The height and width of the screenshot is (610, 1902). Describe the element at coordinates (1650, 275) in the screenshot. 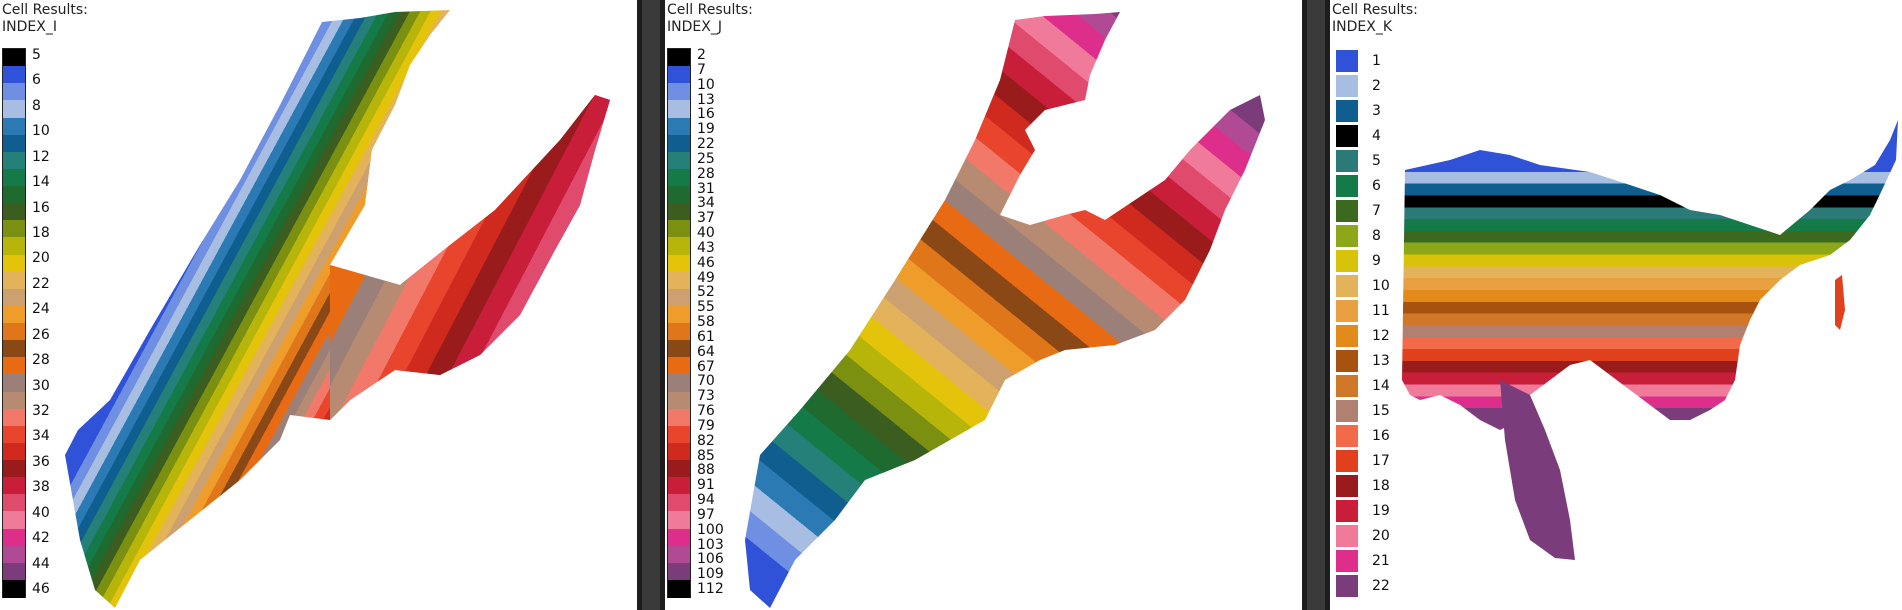

I see `reservoir-stack` at that location.